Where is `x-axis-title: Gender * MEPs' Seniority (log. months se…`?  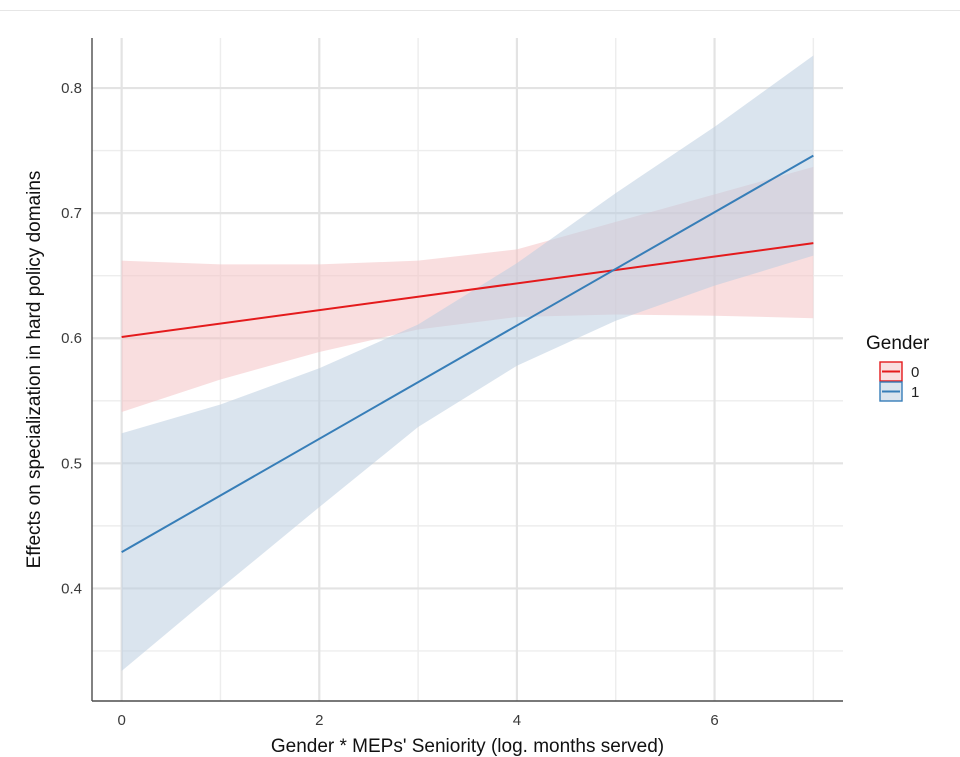 x-axis-title: Gender * MEPs' Seniority (log. months se… is located at coordinates (467, 746).